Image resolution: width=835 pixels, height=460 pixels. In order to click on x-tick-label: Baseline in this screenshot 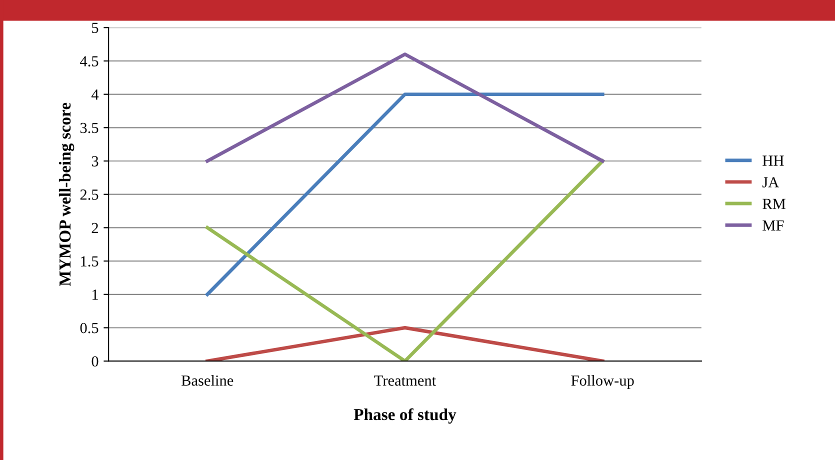, I will do `click(207, 380)`.